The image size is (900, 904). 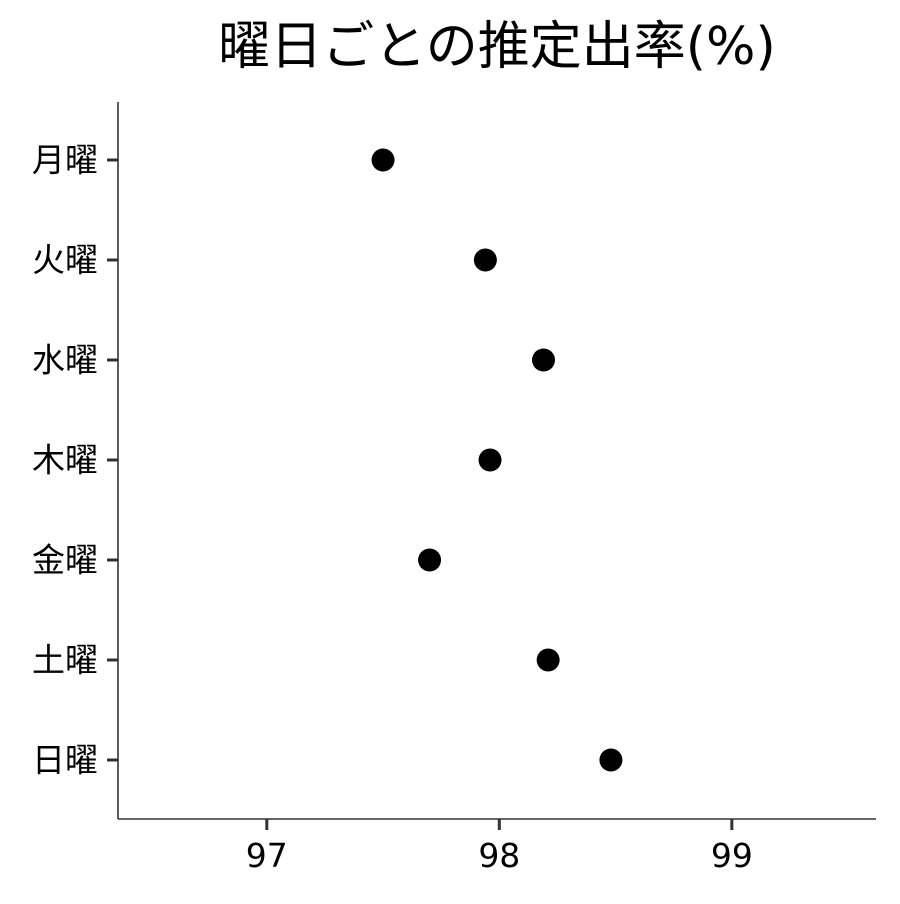 I want to click on x-tick-label: 99, so click(x=732, y=855).